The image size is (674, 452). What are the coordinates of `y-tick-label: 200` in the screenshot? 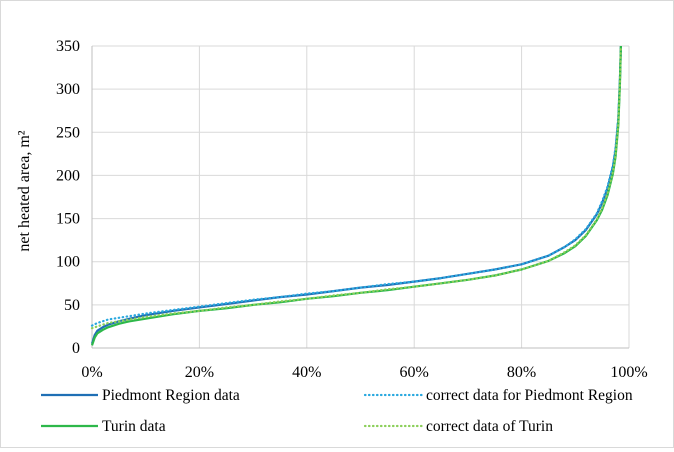 It's located at (68, 175).